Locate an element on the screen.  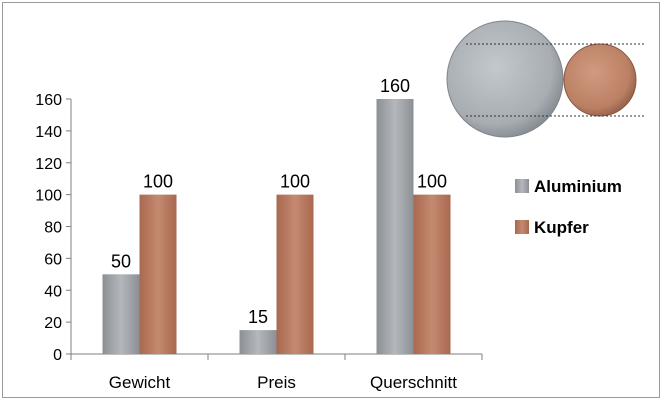
bar-aluminium-querschnitt is located at coordinates (395, 226).